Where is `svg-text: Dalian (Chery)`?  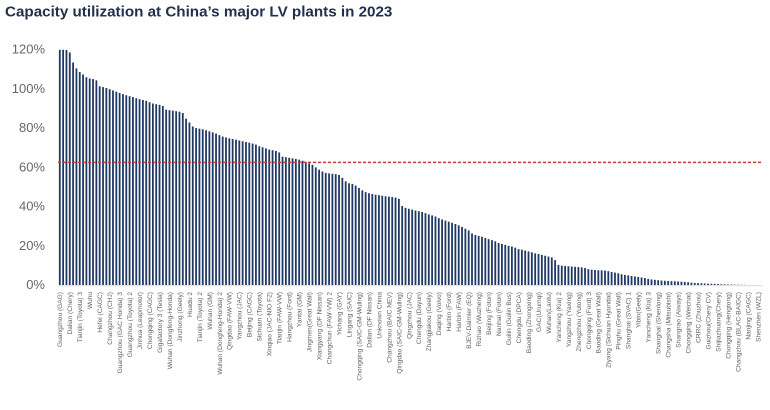
svg-text: Dalian (Chery) is located at coordinates (70, 313).